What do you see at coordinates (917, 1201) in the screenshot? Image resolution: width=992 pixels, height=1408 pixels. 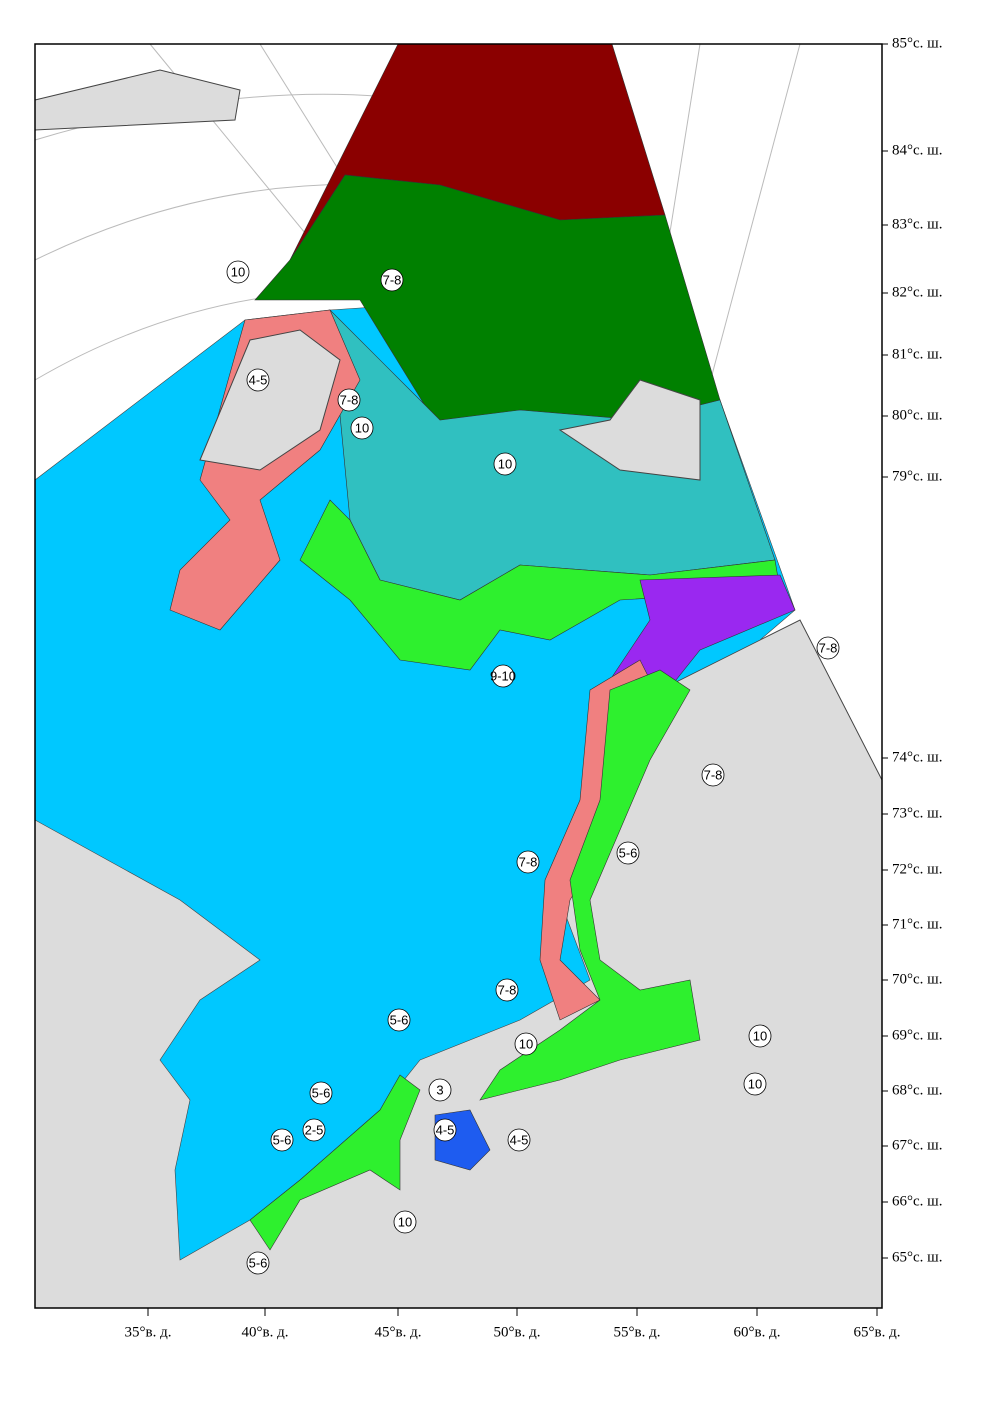 I see `lat-label: 66°с. ш.` at bounding box center [917, 1201].